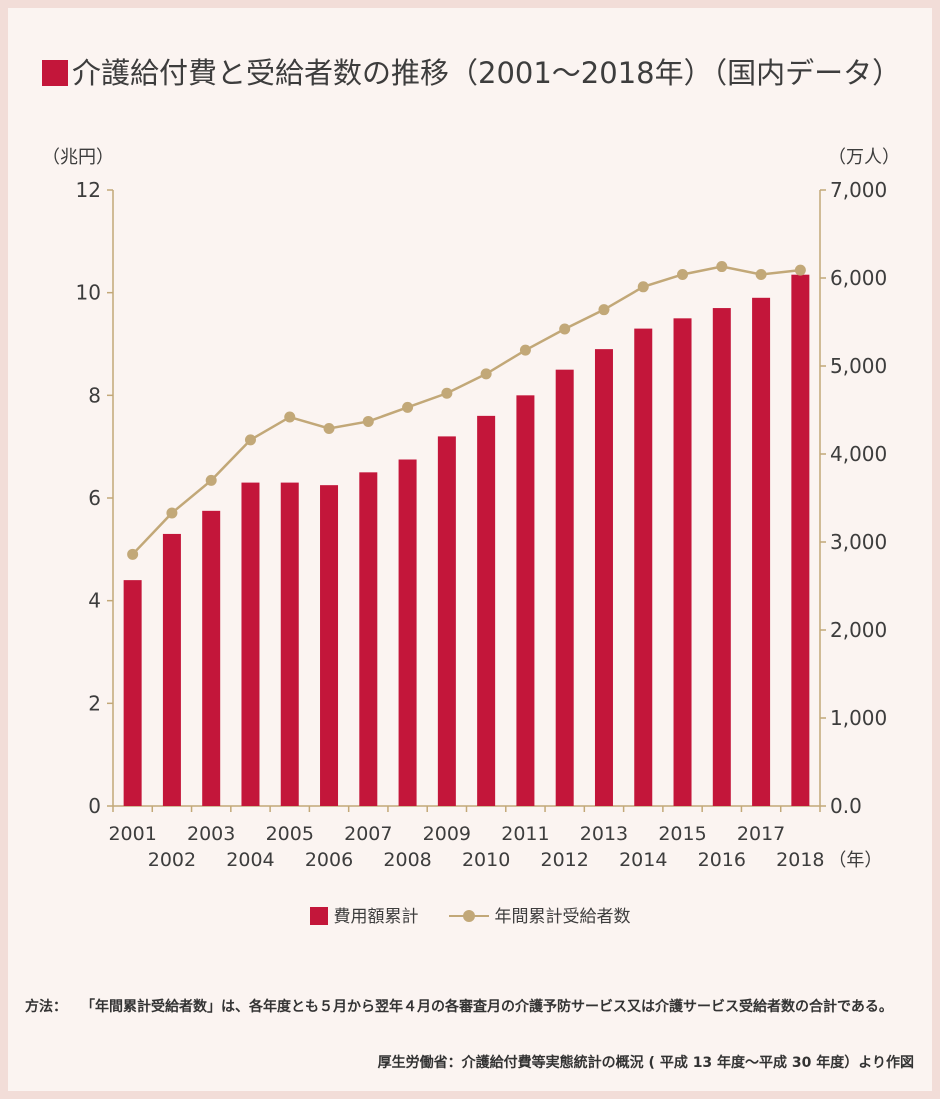 The width and height of the screenshot is (940, 1099). What do you see at coordinates (88, 293) in the screenshot?
I see `left-y-tick-label: 10` at bounding box center [88, 293].